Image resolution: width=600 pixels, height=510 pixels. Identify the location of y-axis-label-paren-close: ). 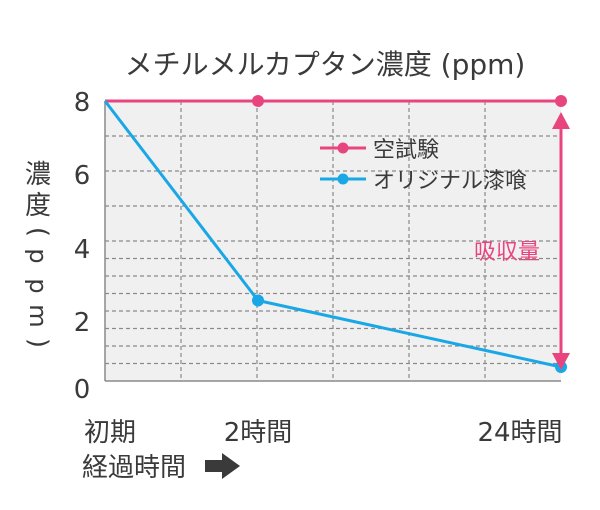
(38, 343).